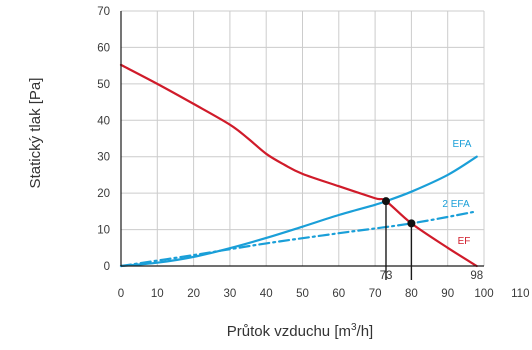 This screenshot has width=532, height=350. I want to click on x-tick-label: 90, so click(447, 294).